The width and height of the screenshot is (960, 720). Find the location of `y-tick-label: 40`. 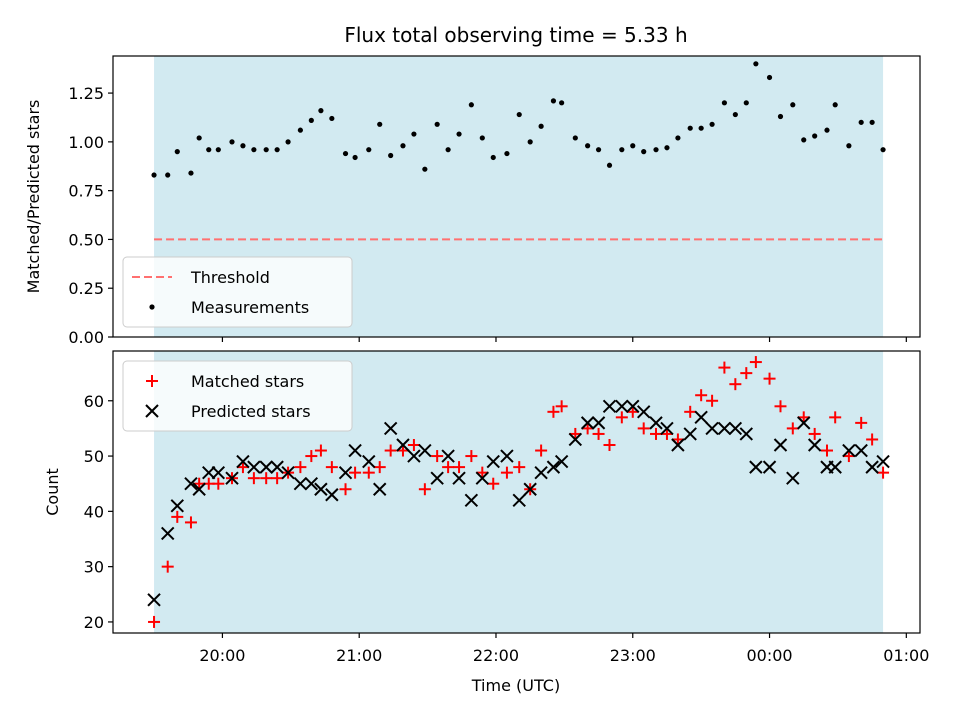

y-tick-label: 40 is located at coordinates (94, 511).